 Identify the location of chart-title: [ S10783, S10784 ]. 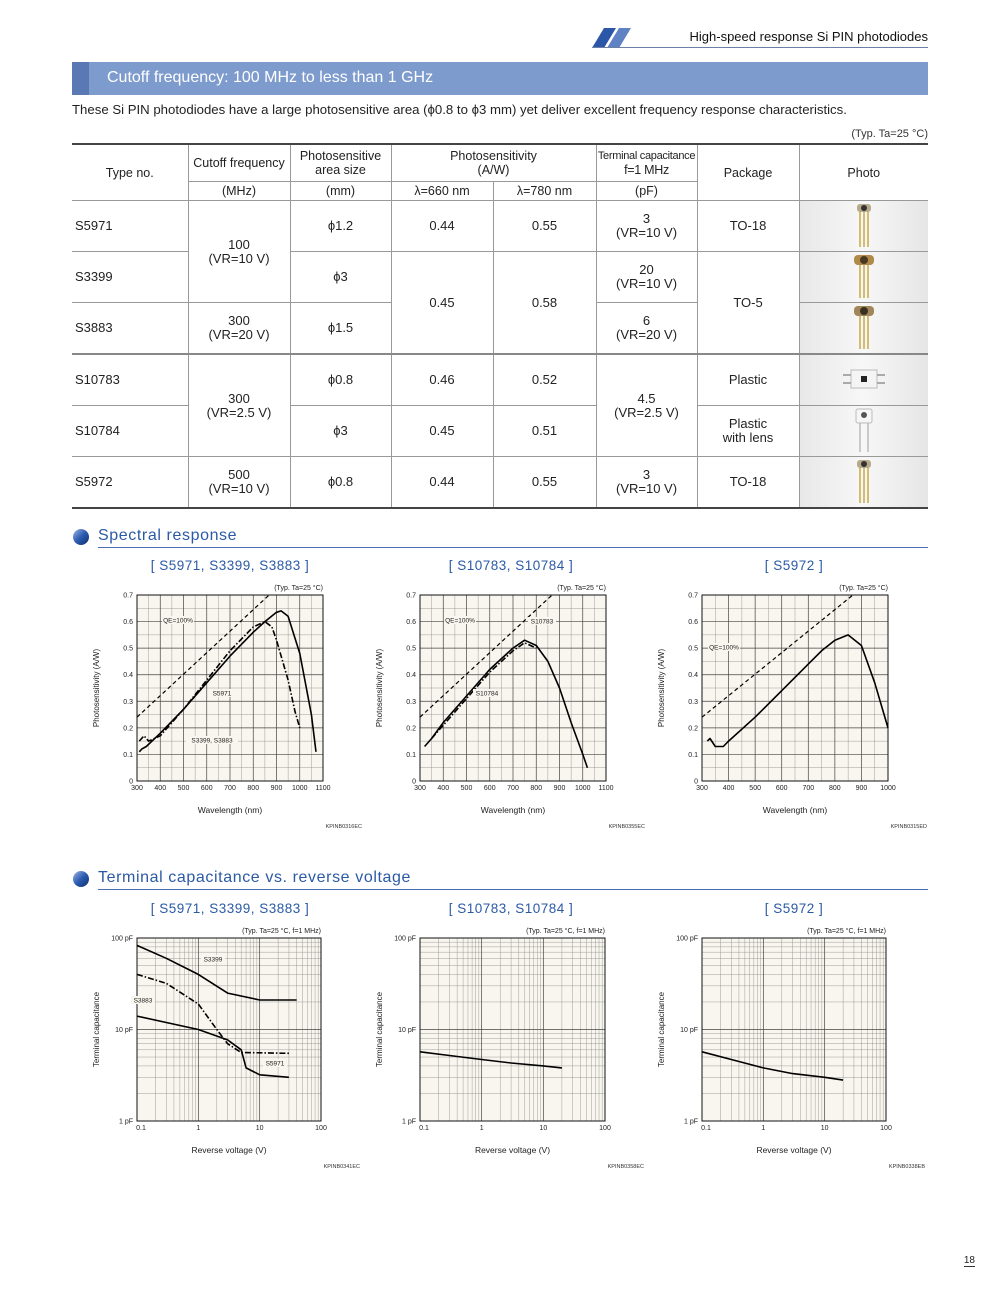
(511, 908).